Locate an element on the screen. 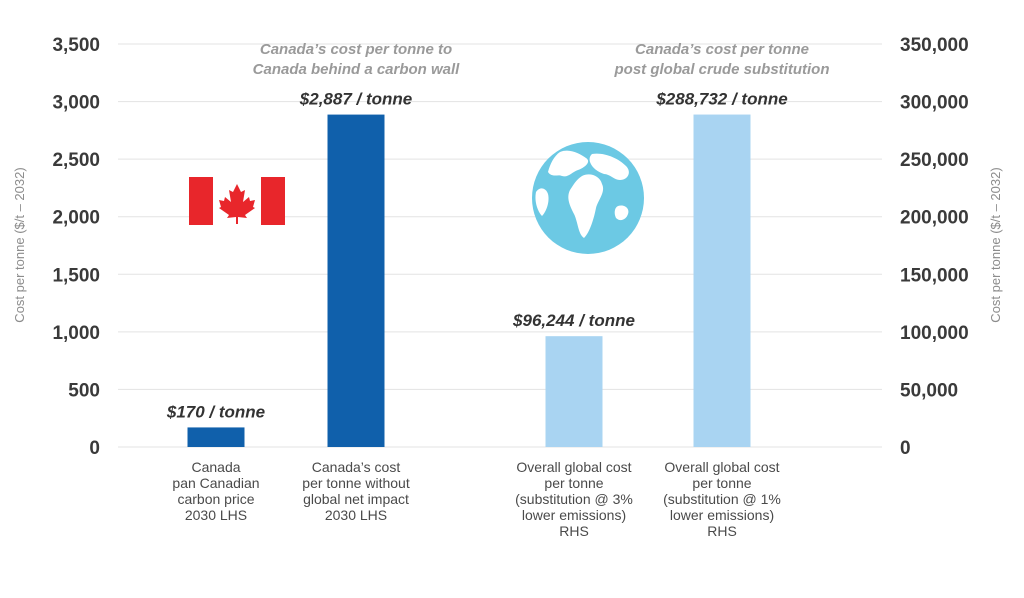 The width and height of the screenshot is (1024, 598). bar-value-label: $170 / tonne is located at coordinates (215, 411).